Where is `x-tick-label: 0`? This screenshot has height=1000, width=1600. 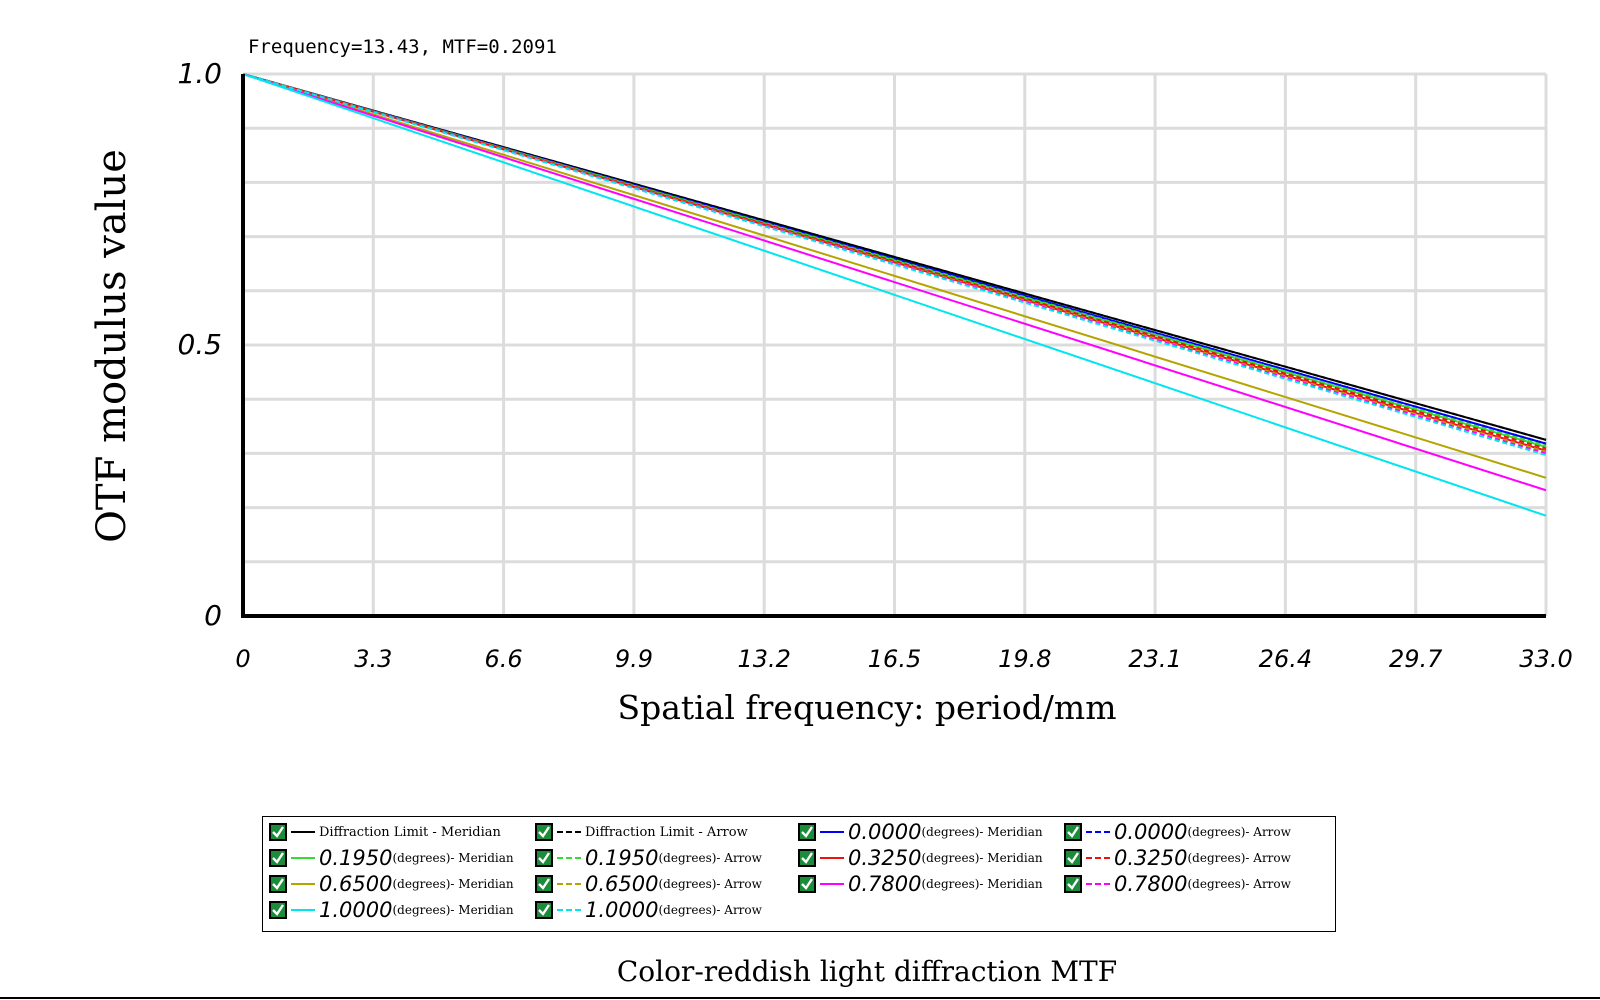 x-tick-label: 0 is located at coordinates (242, 659).